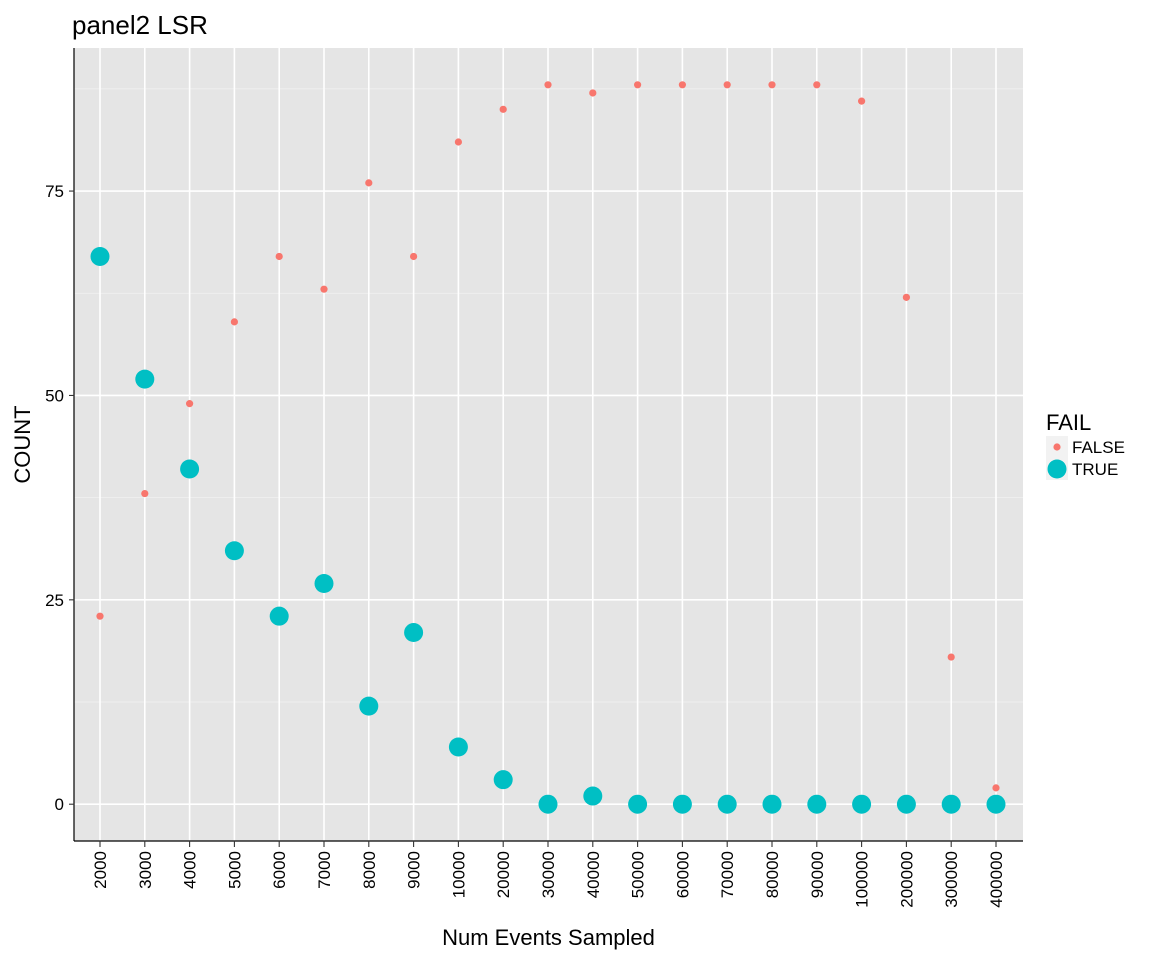  Describe the element at coordinates (1057, 447) in the screenshot. I see `legend-key-false` at that location.